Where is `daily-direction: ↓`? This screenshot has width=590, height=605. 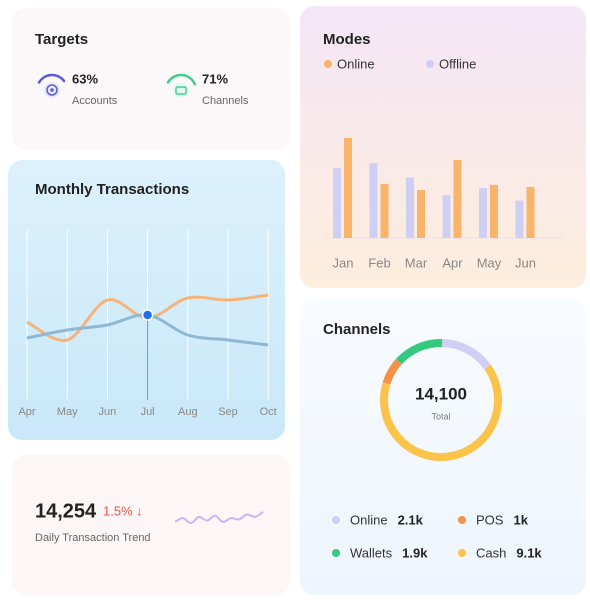
daily-direction: ↓ is located at coordinates (139, 510).